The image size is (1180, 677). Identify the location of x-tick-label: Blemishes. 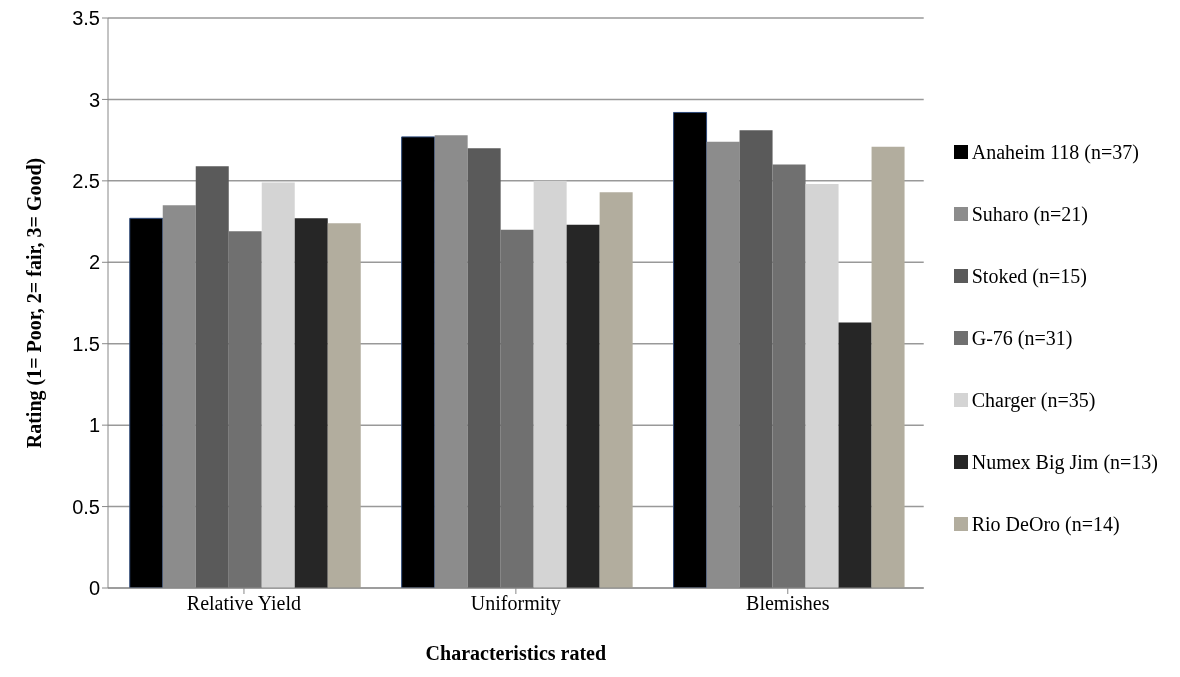
(788, 603).